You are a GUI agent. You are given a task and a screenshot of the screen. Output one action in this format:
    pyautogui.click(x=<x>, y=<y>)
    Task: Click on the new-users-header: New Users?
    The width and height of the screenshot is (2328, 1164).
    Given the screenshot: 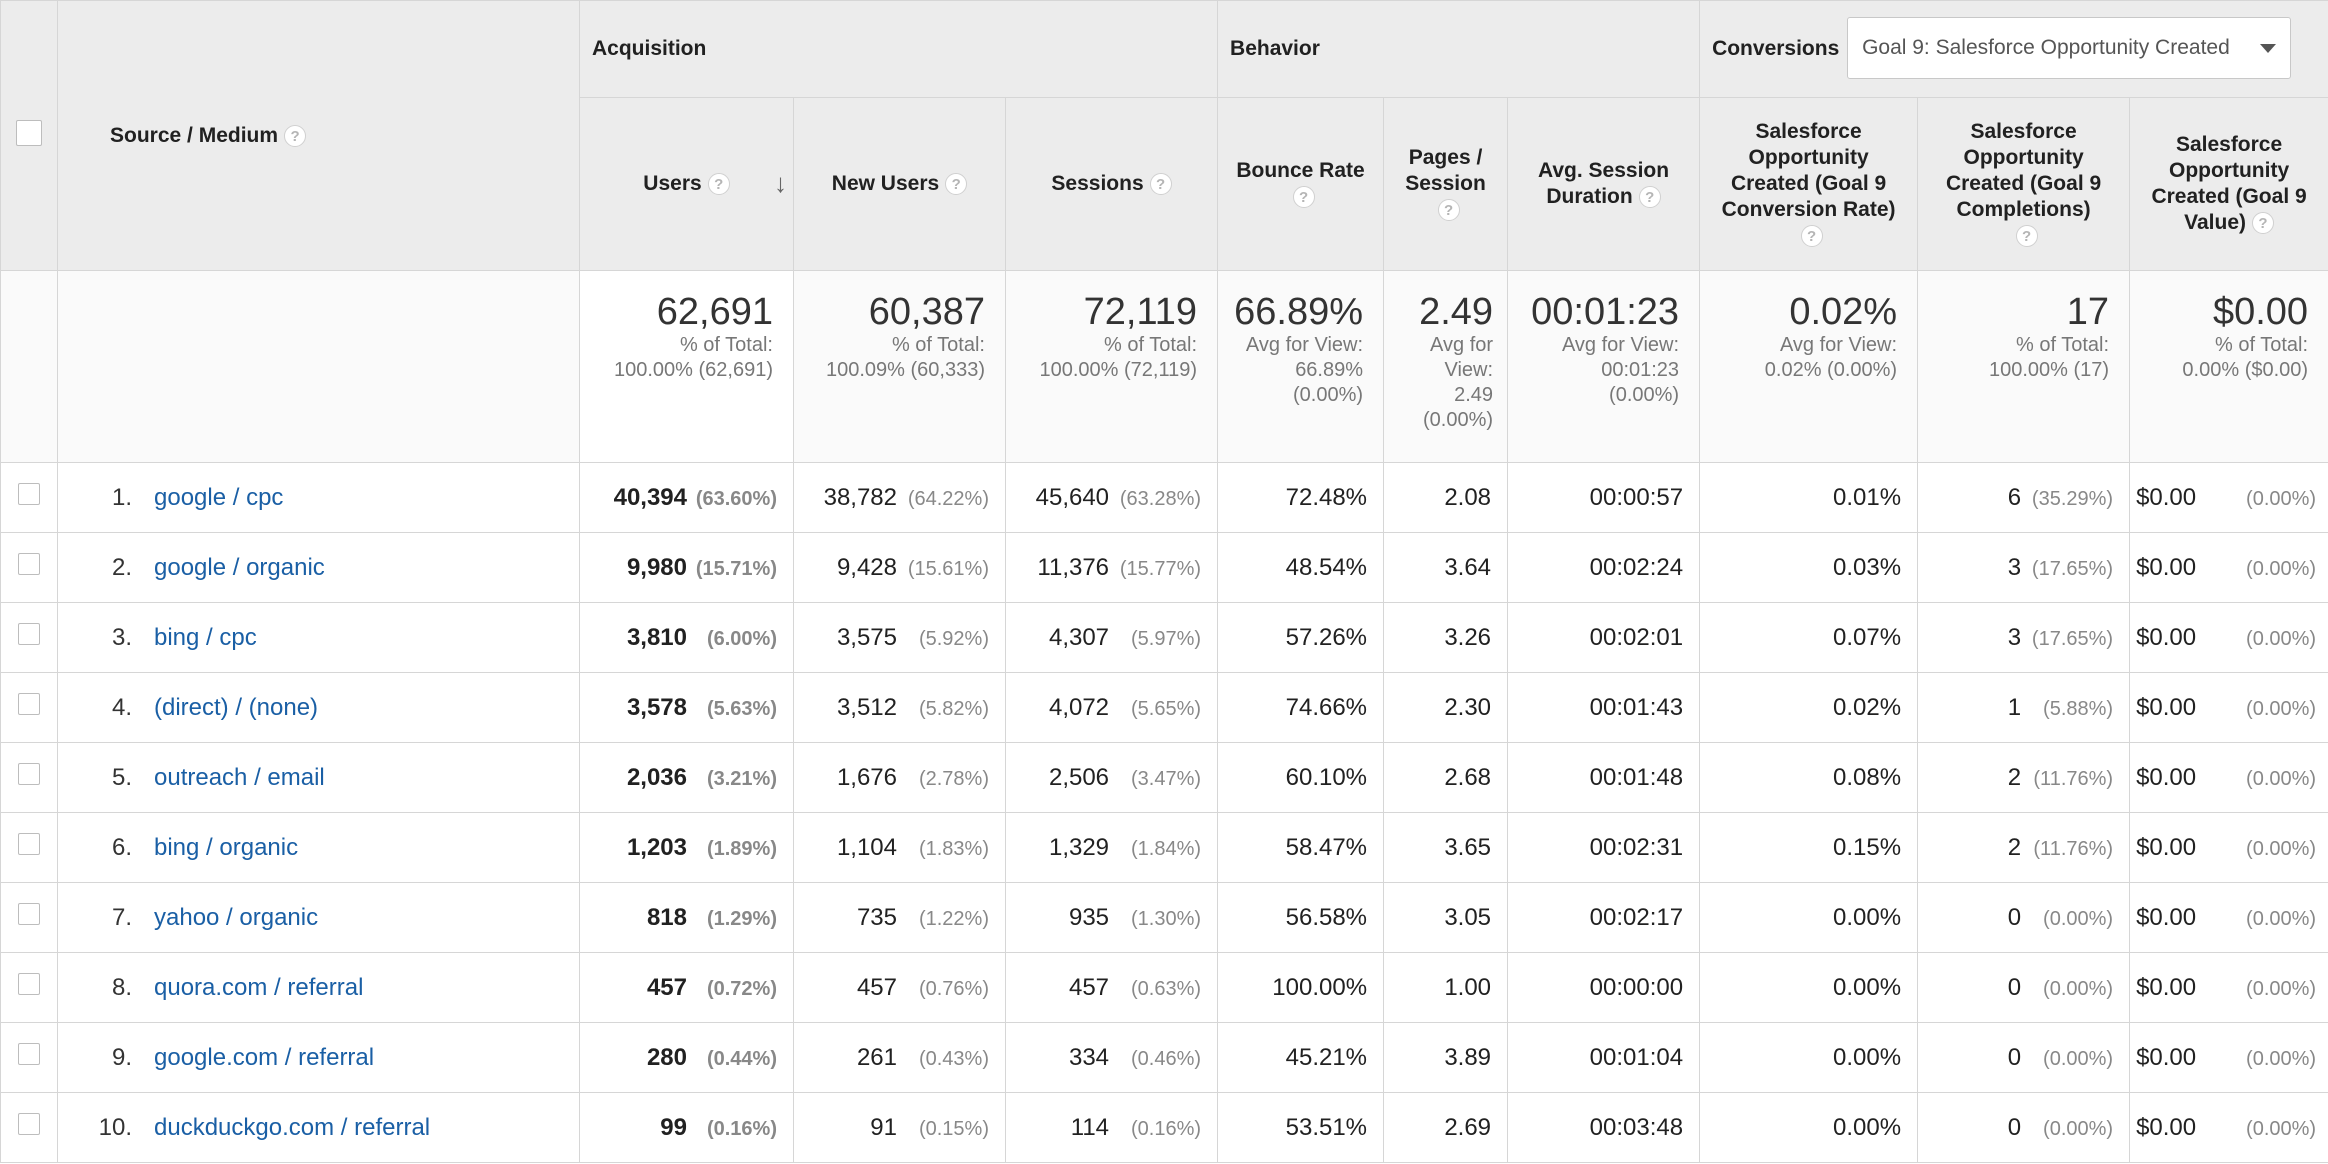 What is the action you would take?
    pyautogui.click(x=899, y=184)
    